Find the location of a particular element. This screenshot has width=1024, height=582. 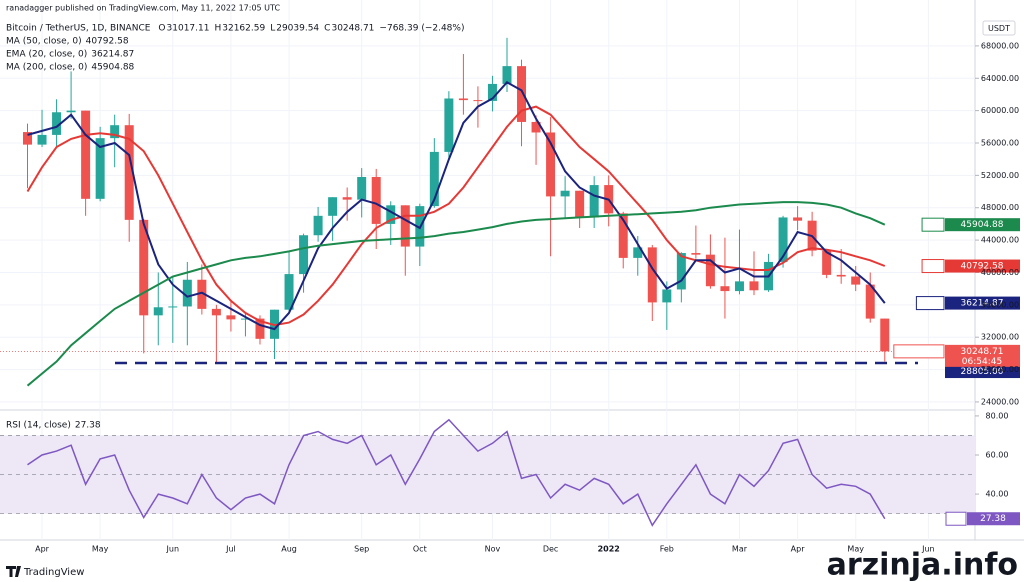

rsi-tag-name: RSI is located at coordinates (956, 519).